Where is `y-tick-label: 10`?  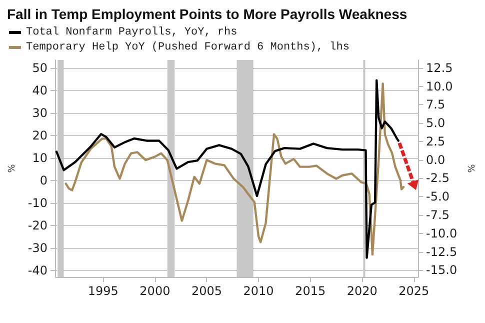 y-tick-label: 10 is located at coordinates (40, 157).